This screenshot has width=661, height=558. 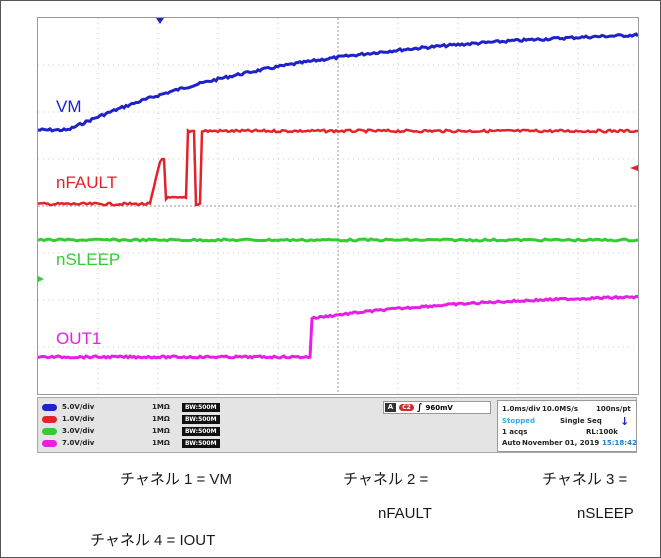 What do you see at coordinates (49, 443) in the screenshot?
I see `ch4-badge` at bounding box center [49, 443].